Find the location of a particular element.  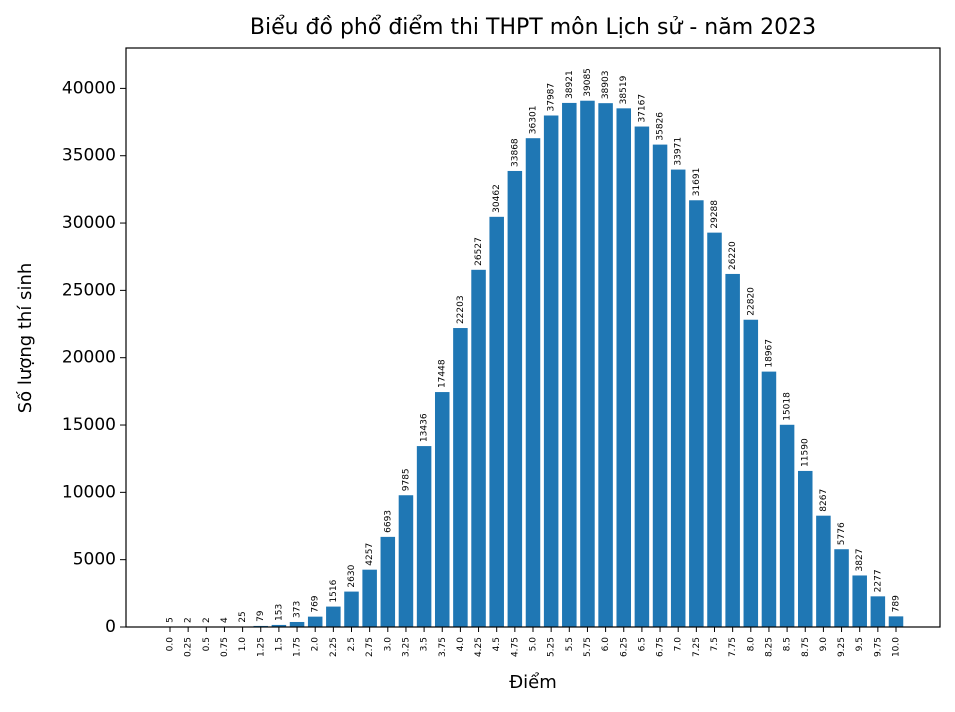

x-tick-label: 0.5 is located at coordinates (207, 644).